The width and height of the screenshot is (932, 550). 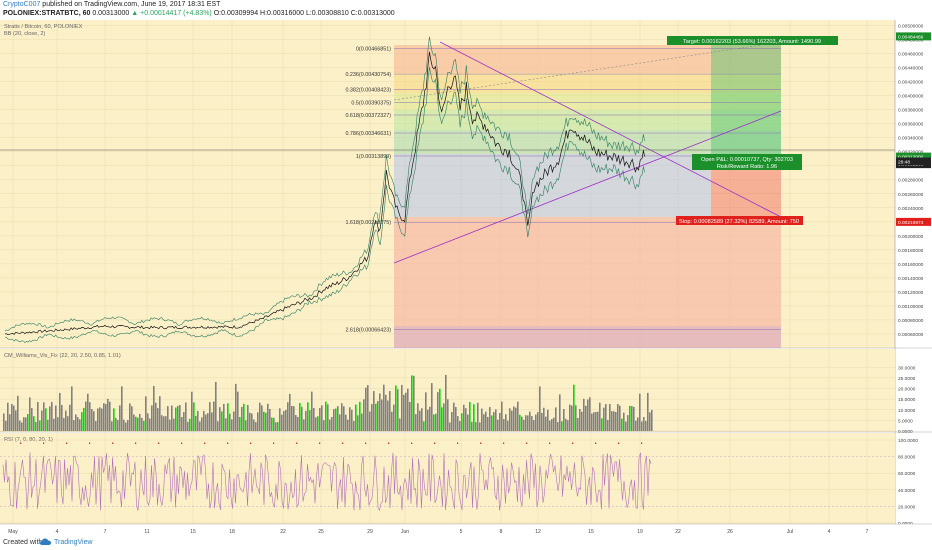 What do you see at coordinates (466, 543) in the screenshot?
I see `footer: Created with TradingView` at bounding box center [466, 543].